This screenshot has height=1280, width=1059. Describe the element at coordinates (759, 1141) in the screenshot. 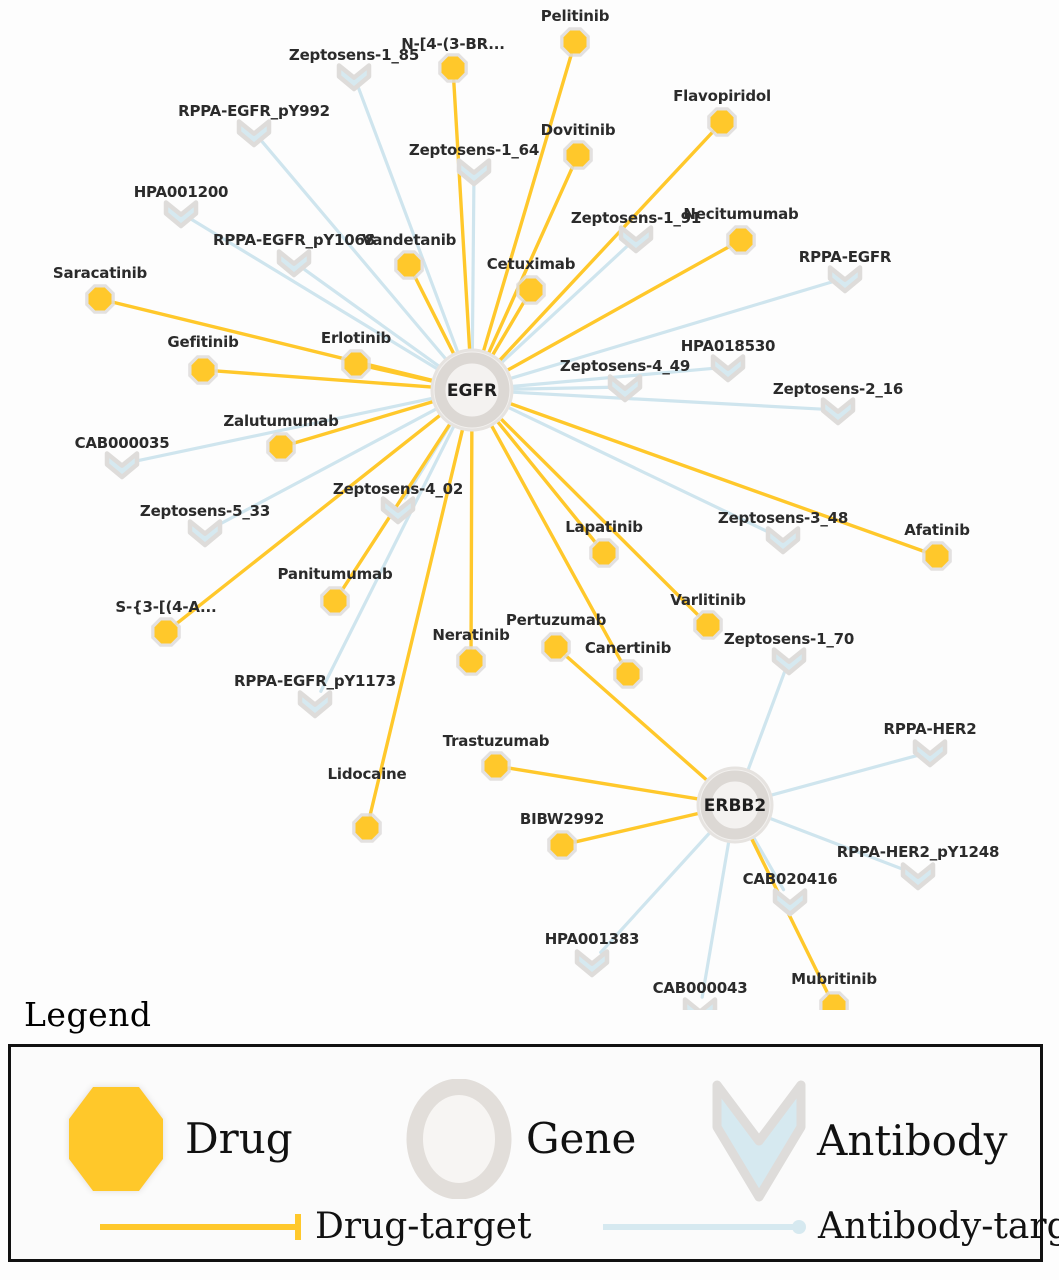

I see `antibody-chevron-icon` at that location.